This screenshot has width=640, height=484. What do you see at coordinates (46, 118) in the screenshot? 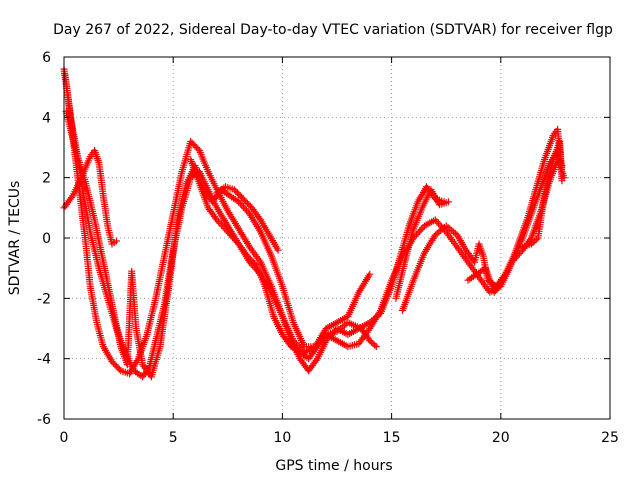
I see `y-tick-label-5: 4` at bounding box center [46, 118].